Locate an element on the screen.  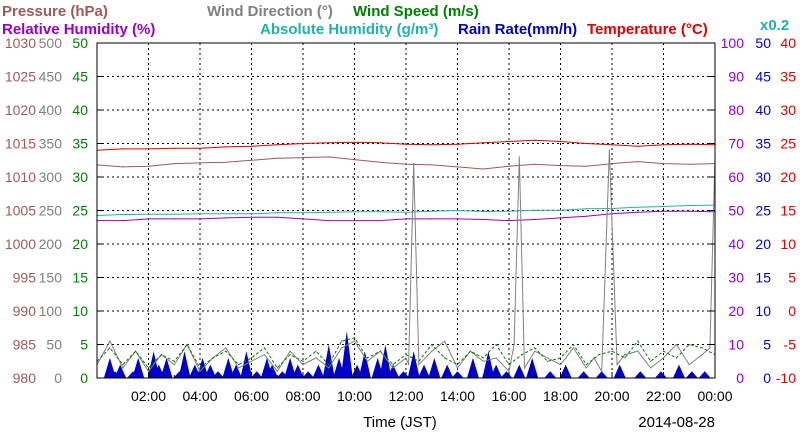
temperature-tick-label: 0 is located at coordinates (792, 311).